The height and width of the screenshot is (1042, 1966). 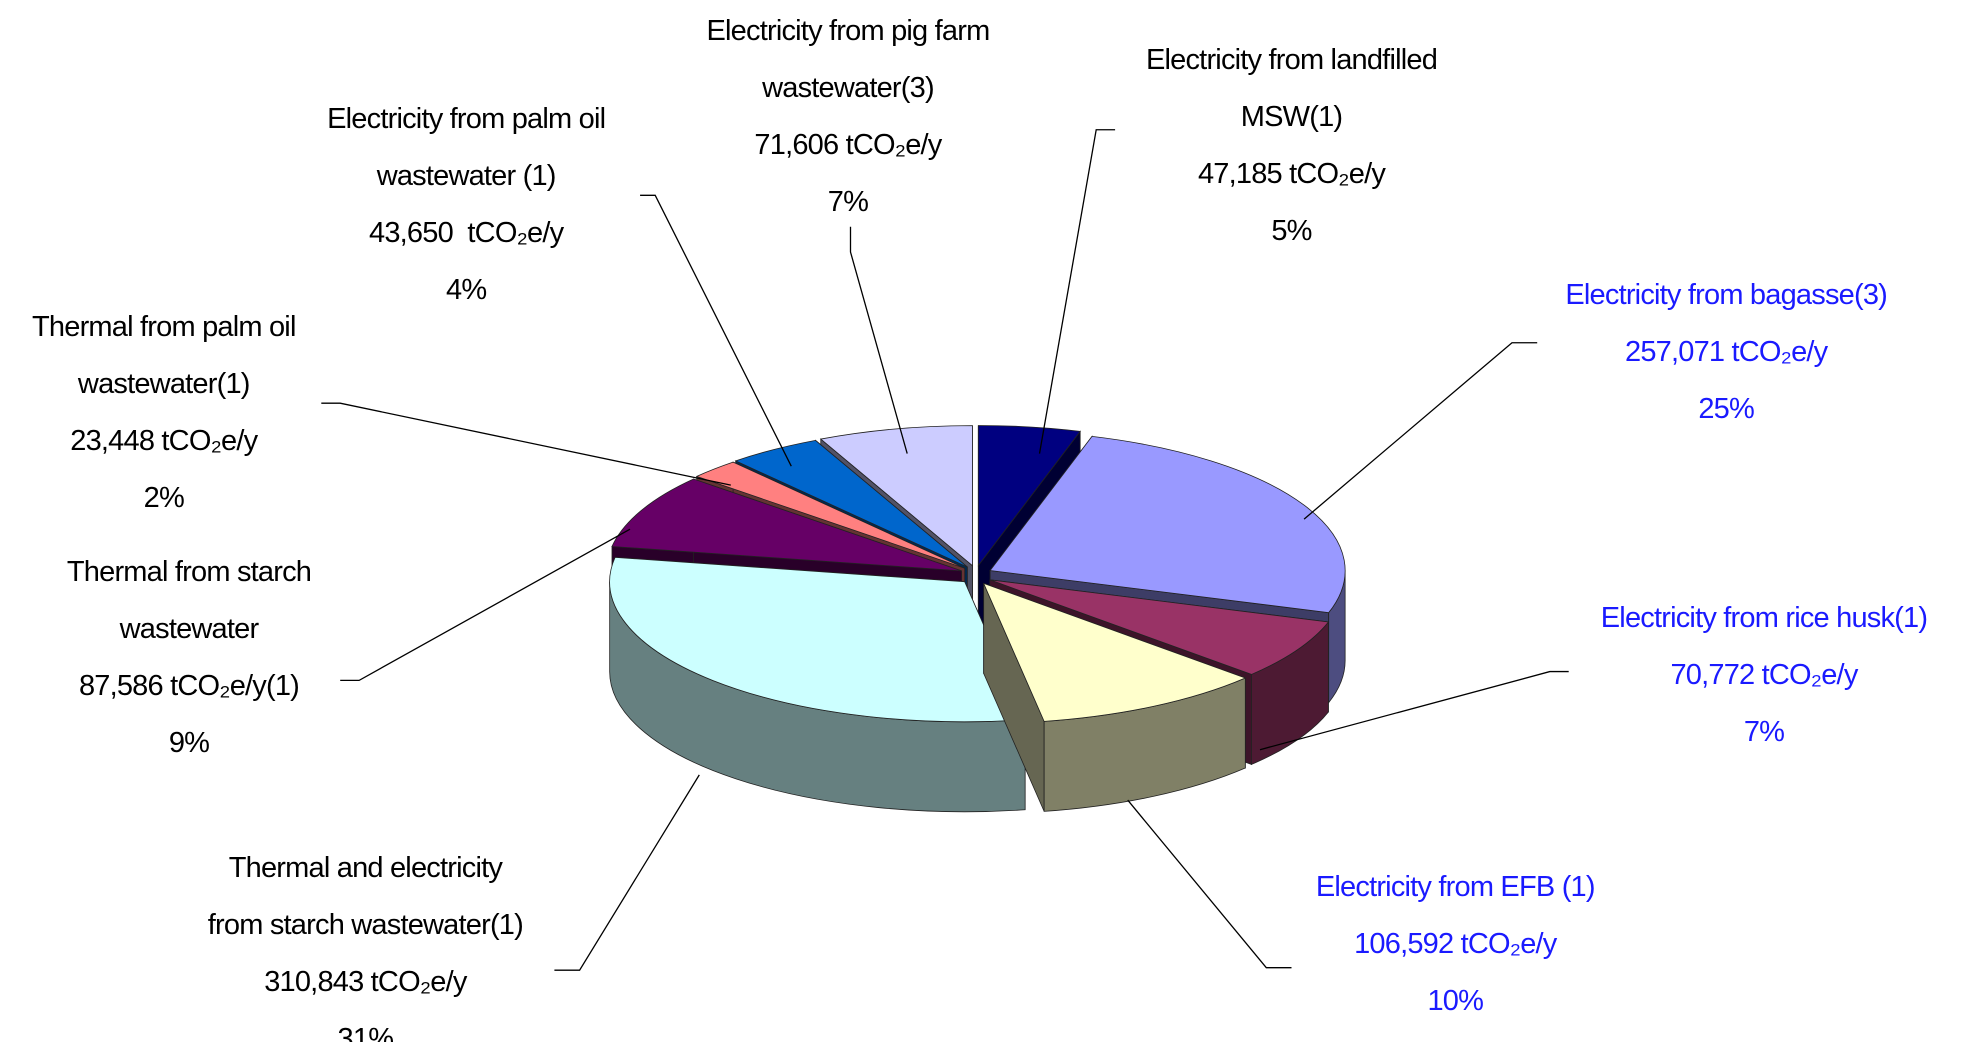 What do you see at coordinates (1291, 230) in the screenshot?
I see `percent-label: 5%` at bounding box center [1291, 230].